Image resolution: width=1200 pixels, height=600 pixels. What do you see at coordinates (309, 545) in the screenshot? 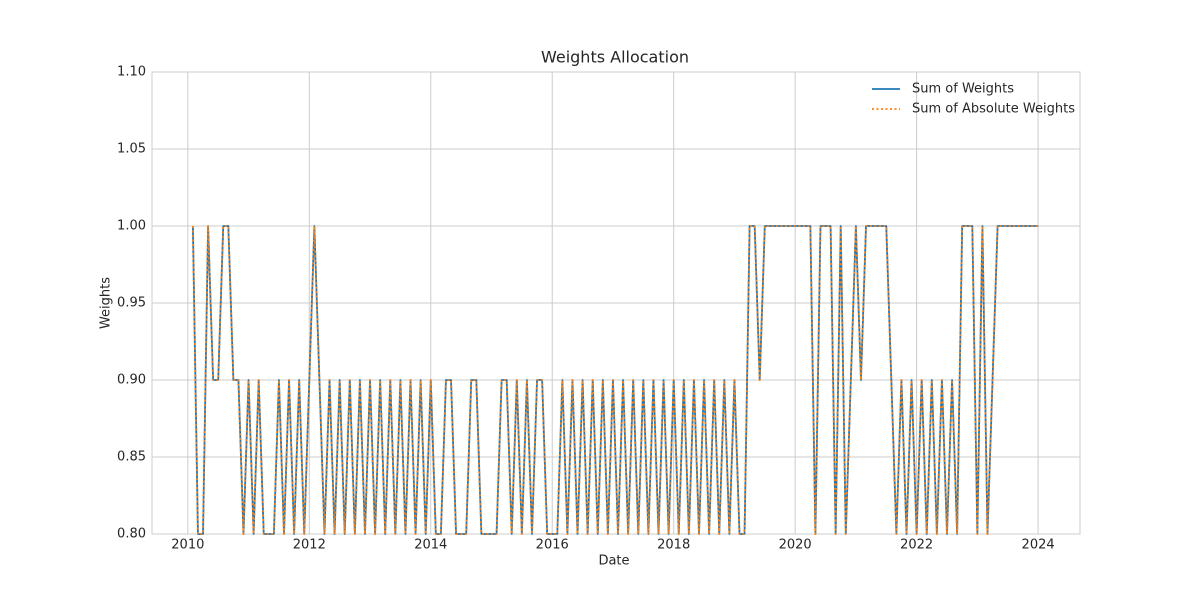
I see `x-tick-label: 2012` at bounding box center [309, 545].